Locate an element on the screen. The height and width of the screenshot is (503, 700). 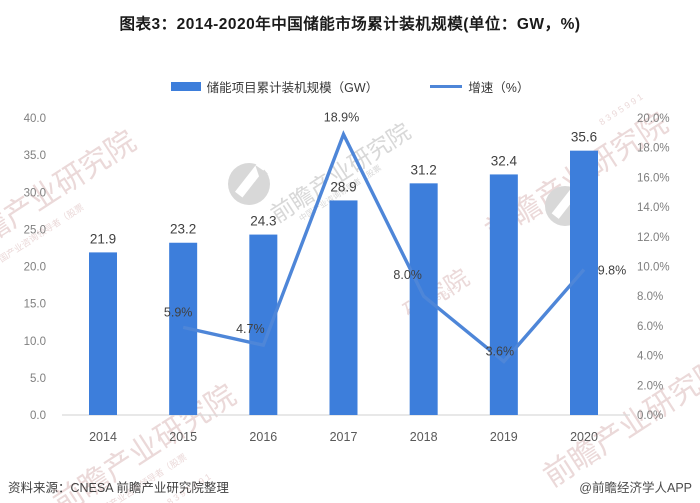
growth-value-label: 5.9% is located at coordinates (178, 312).